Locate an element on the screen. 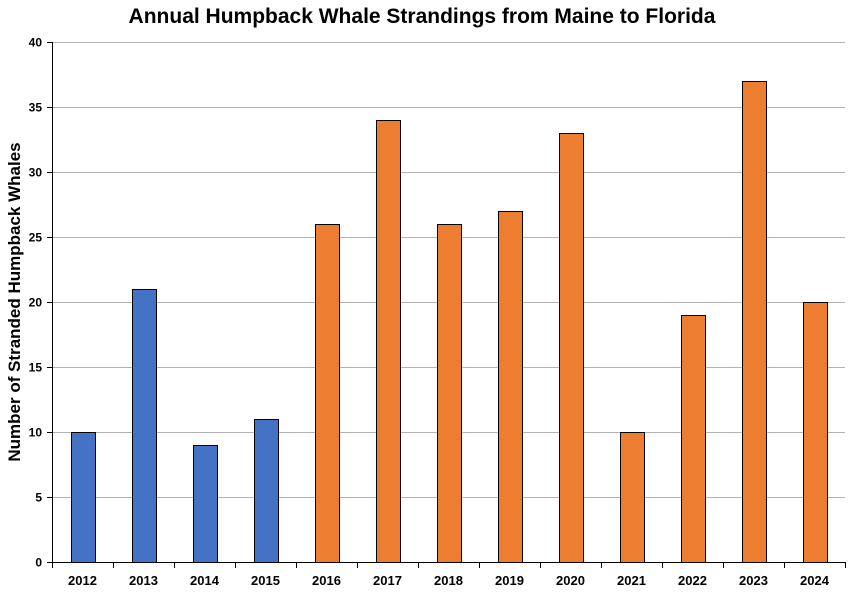  y-tick-label: 10 is located at coordinates (36, 433).